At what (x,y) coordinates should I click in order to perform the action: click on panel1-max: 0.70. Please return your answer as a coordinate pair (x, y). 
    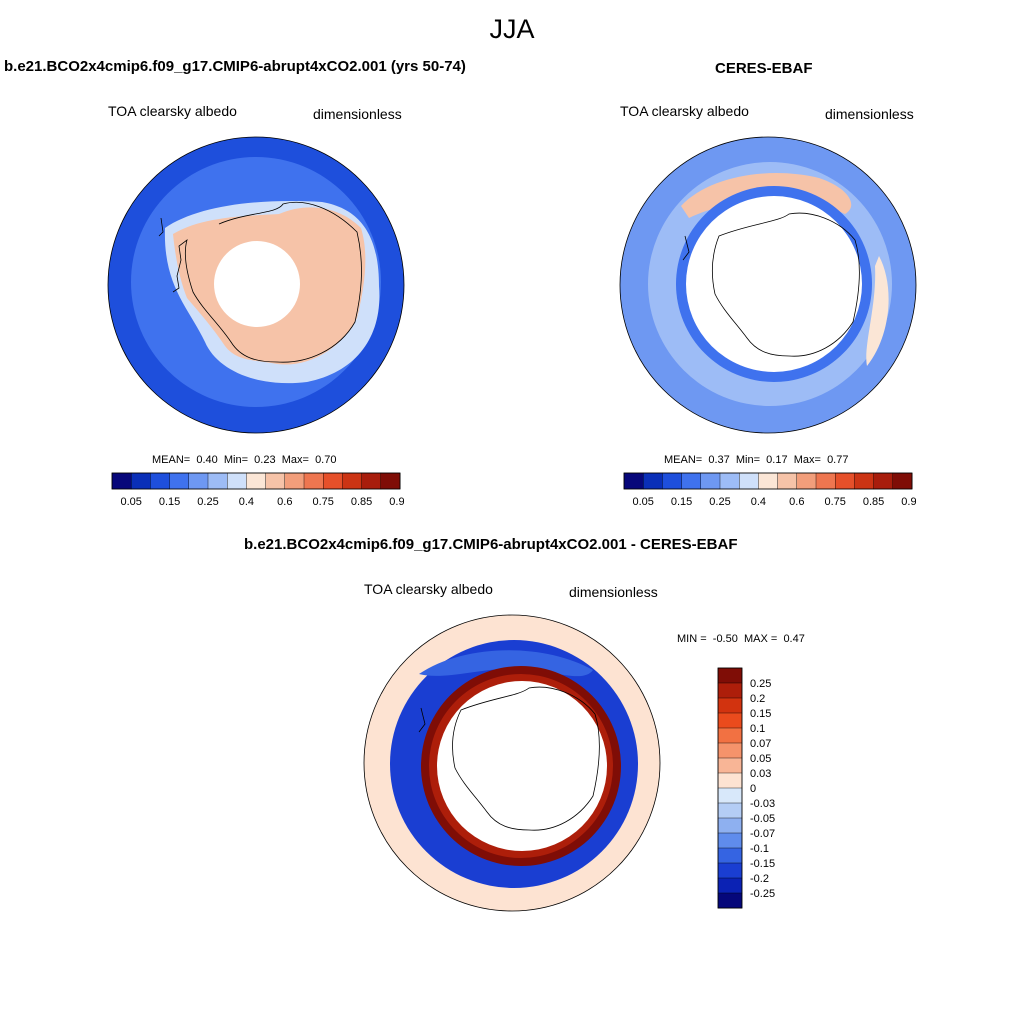
    Looking at the image, I should click on (326, 460).